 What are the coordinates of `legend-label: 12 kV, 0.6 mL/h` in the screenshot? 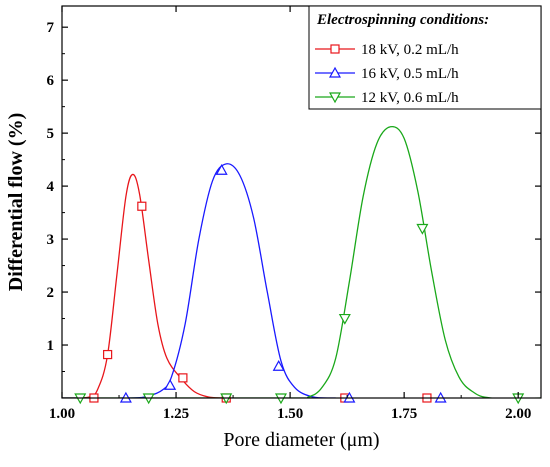 It's located at (410, 98).